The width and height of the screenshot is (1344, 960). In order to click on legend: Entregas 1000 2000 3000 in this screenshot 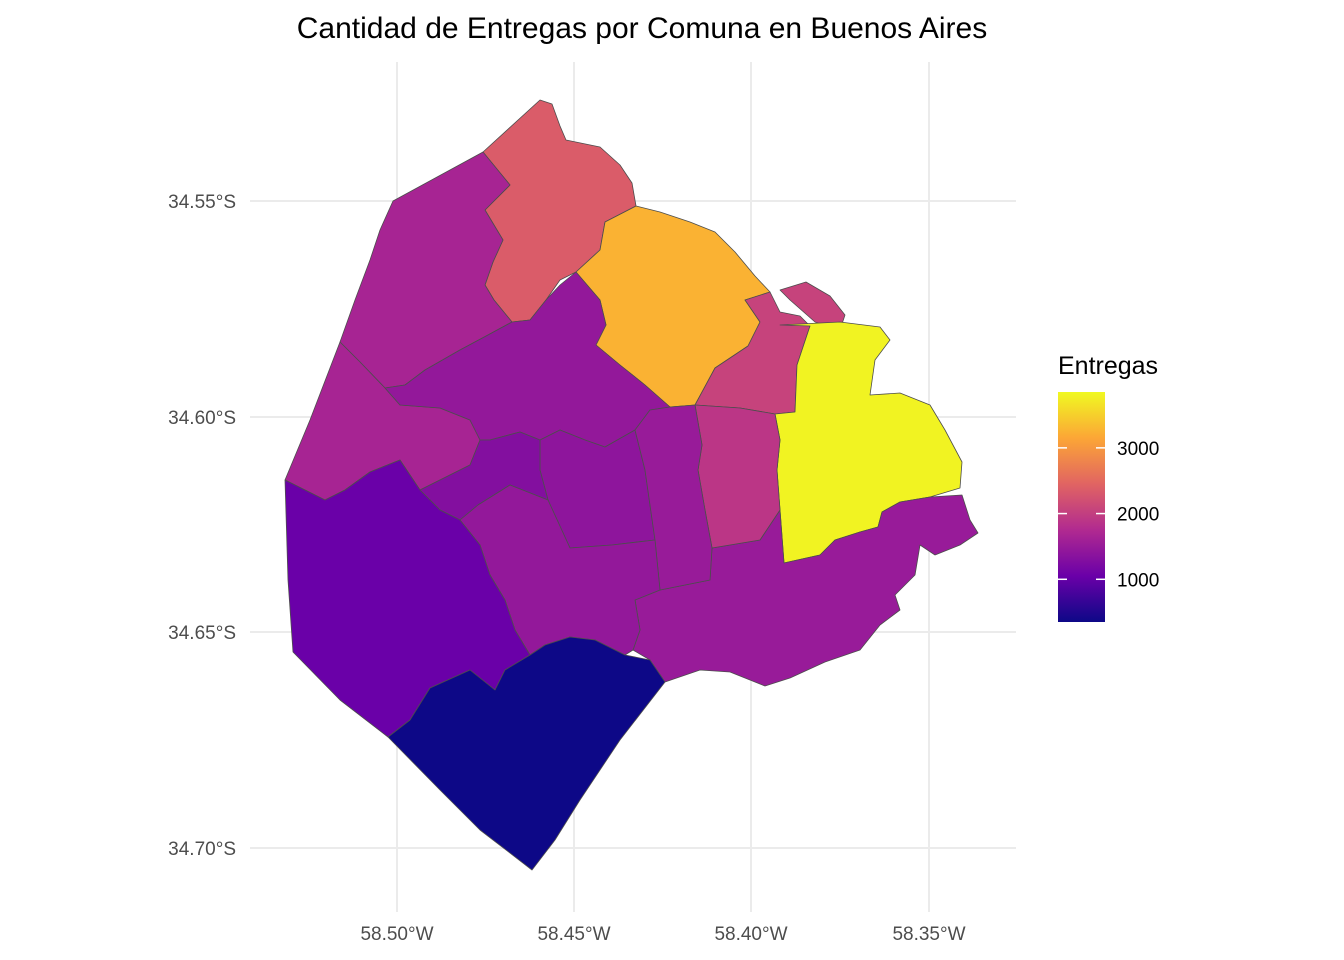, I will do `click(1108, 487)`.